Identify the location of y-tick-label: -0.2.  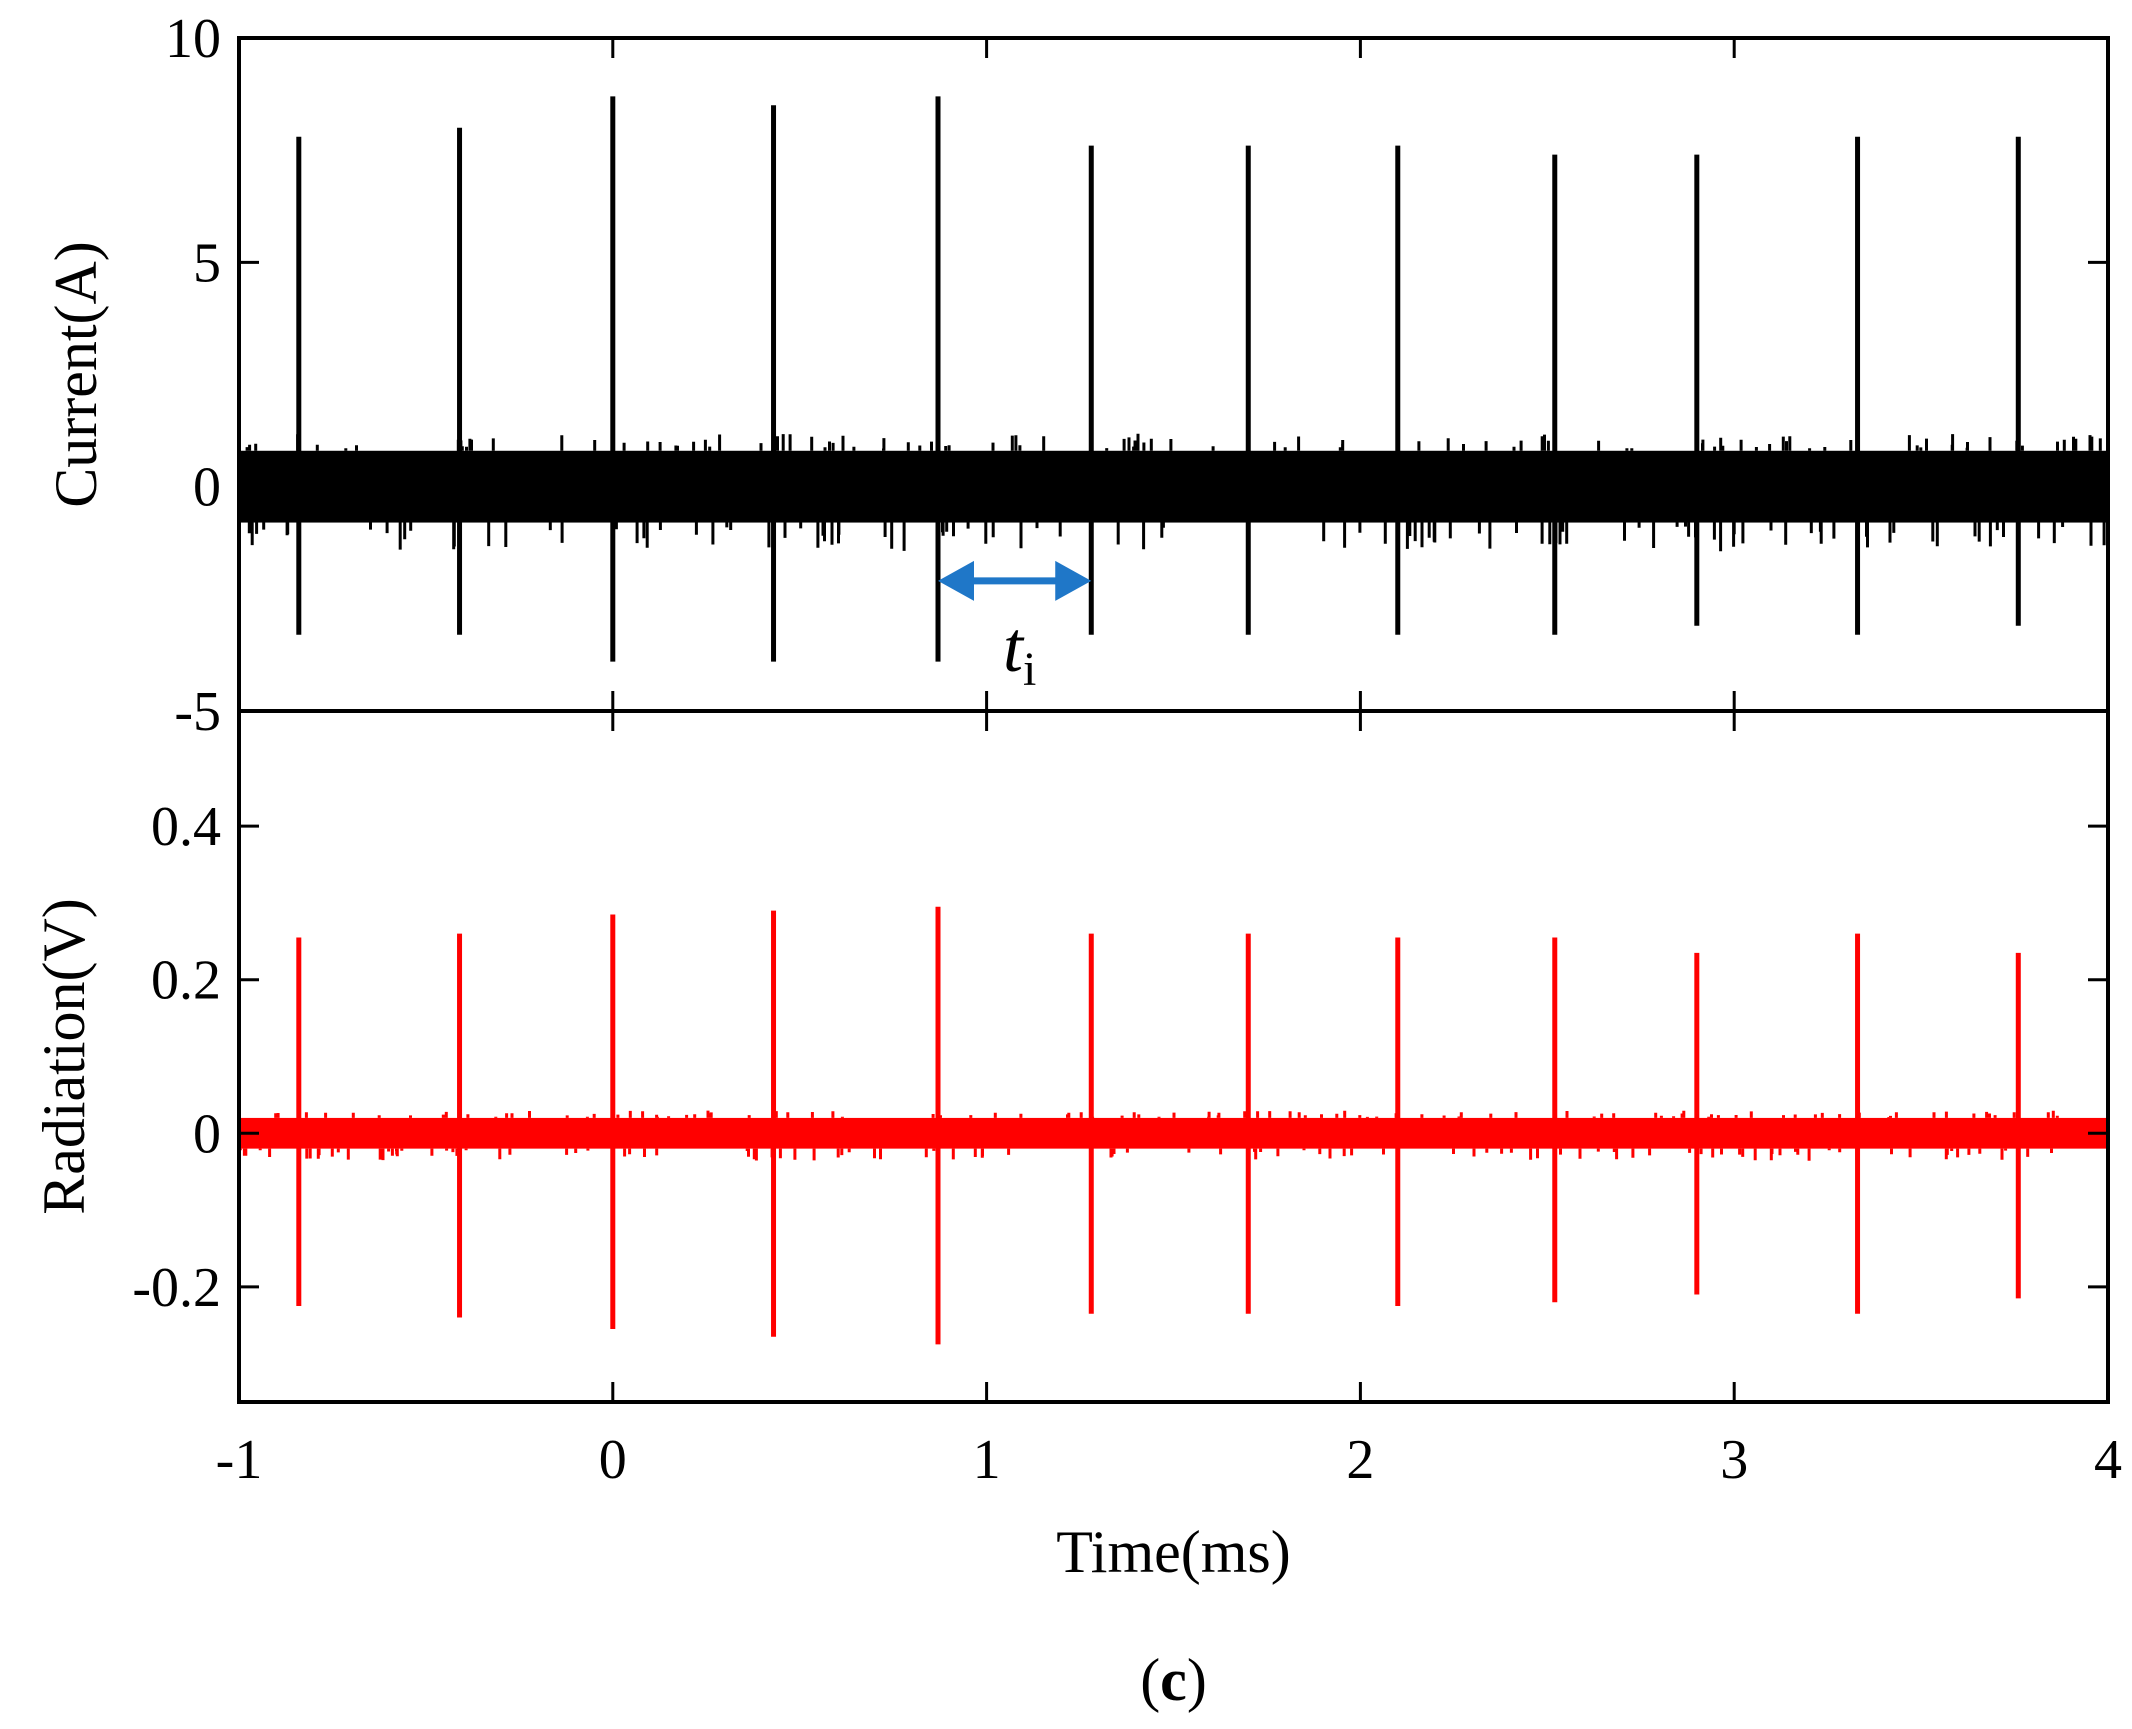
(176, 1288).